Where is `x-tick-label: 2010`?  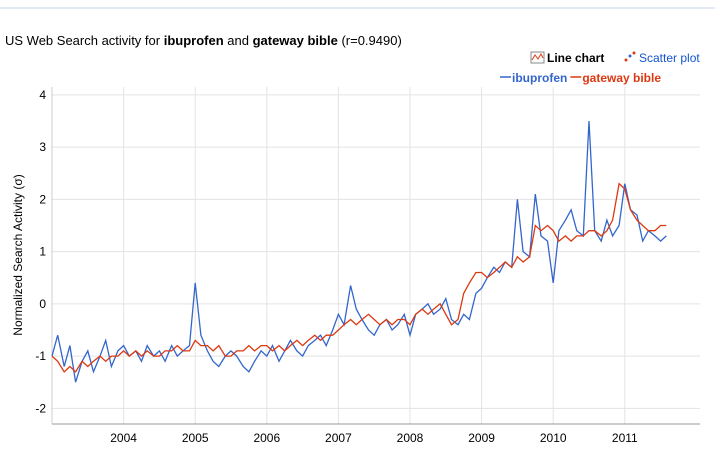 x-tick-label: 2010 is located at coordinates (553, 438).